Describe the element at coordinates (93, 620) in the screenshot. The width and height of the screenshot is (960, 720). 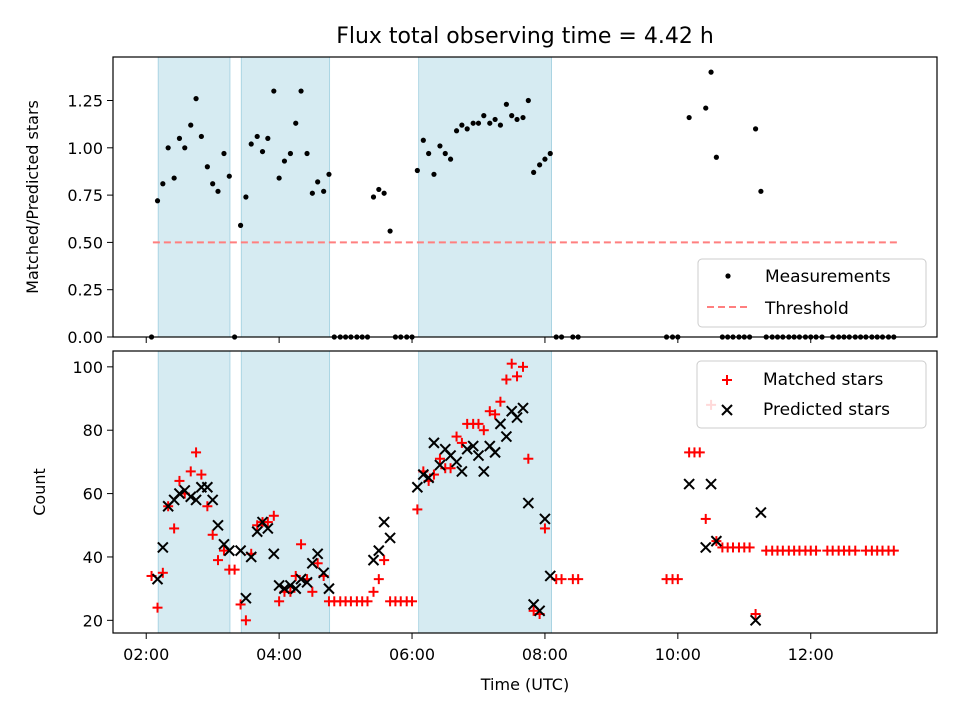
I see `bottom-y-tick-label: 20` at that location.